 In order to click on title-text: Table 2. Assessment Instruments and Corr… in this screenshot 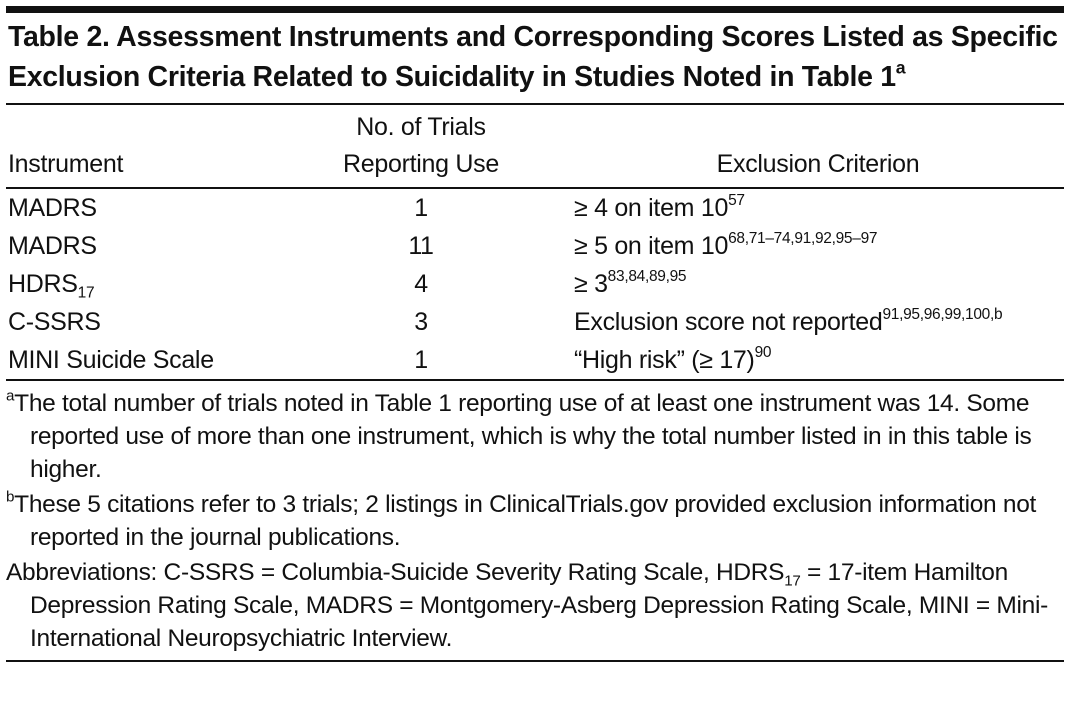, I will do `click(533, 57)`.